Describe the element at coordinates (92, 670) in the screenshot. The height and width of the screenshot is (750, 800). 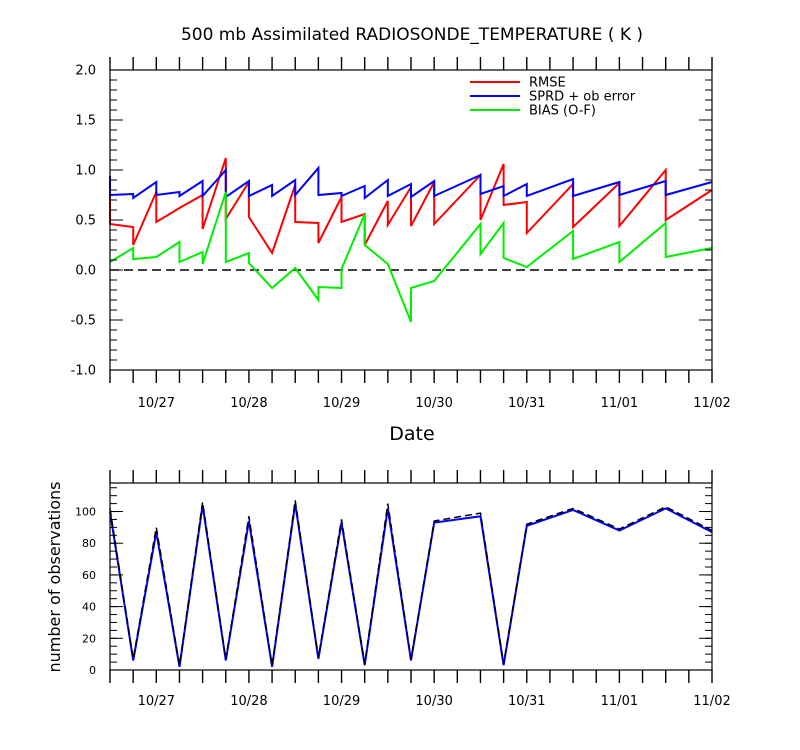
I see `y-tick-label: 0` at that location.